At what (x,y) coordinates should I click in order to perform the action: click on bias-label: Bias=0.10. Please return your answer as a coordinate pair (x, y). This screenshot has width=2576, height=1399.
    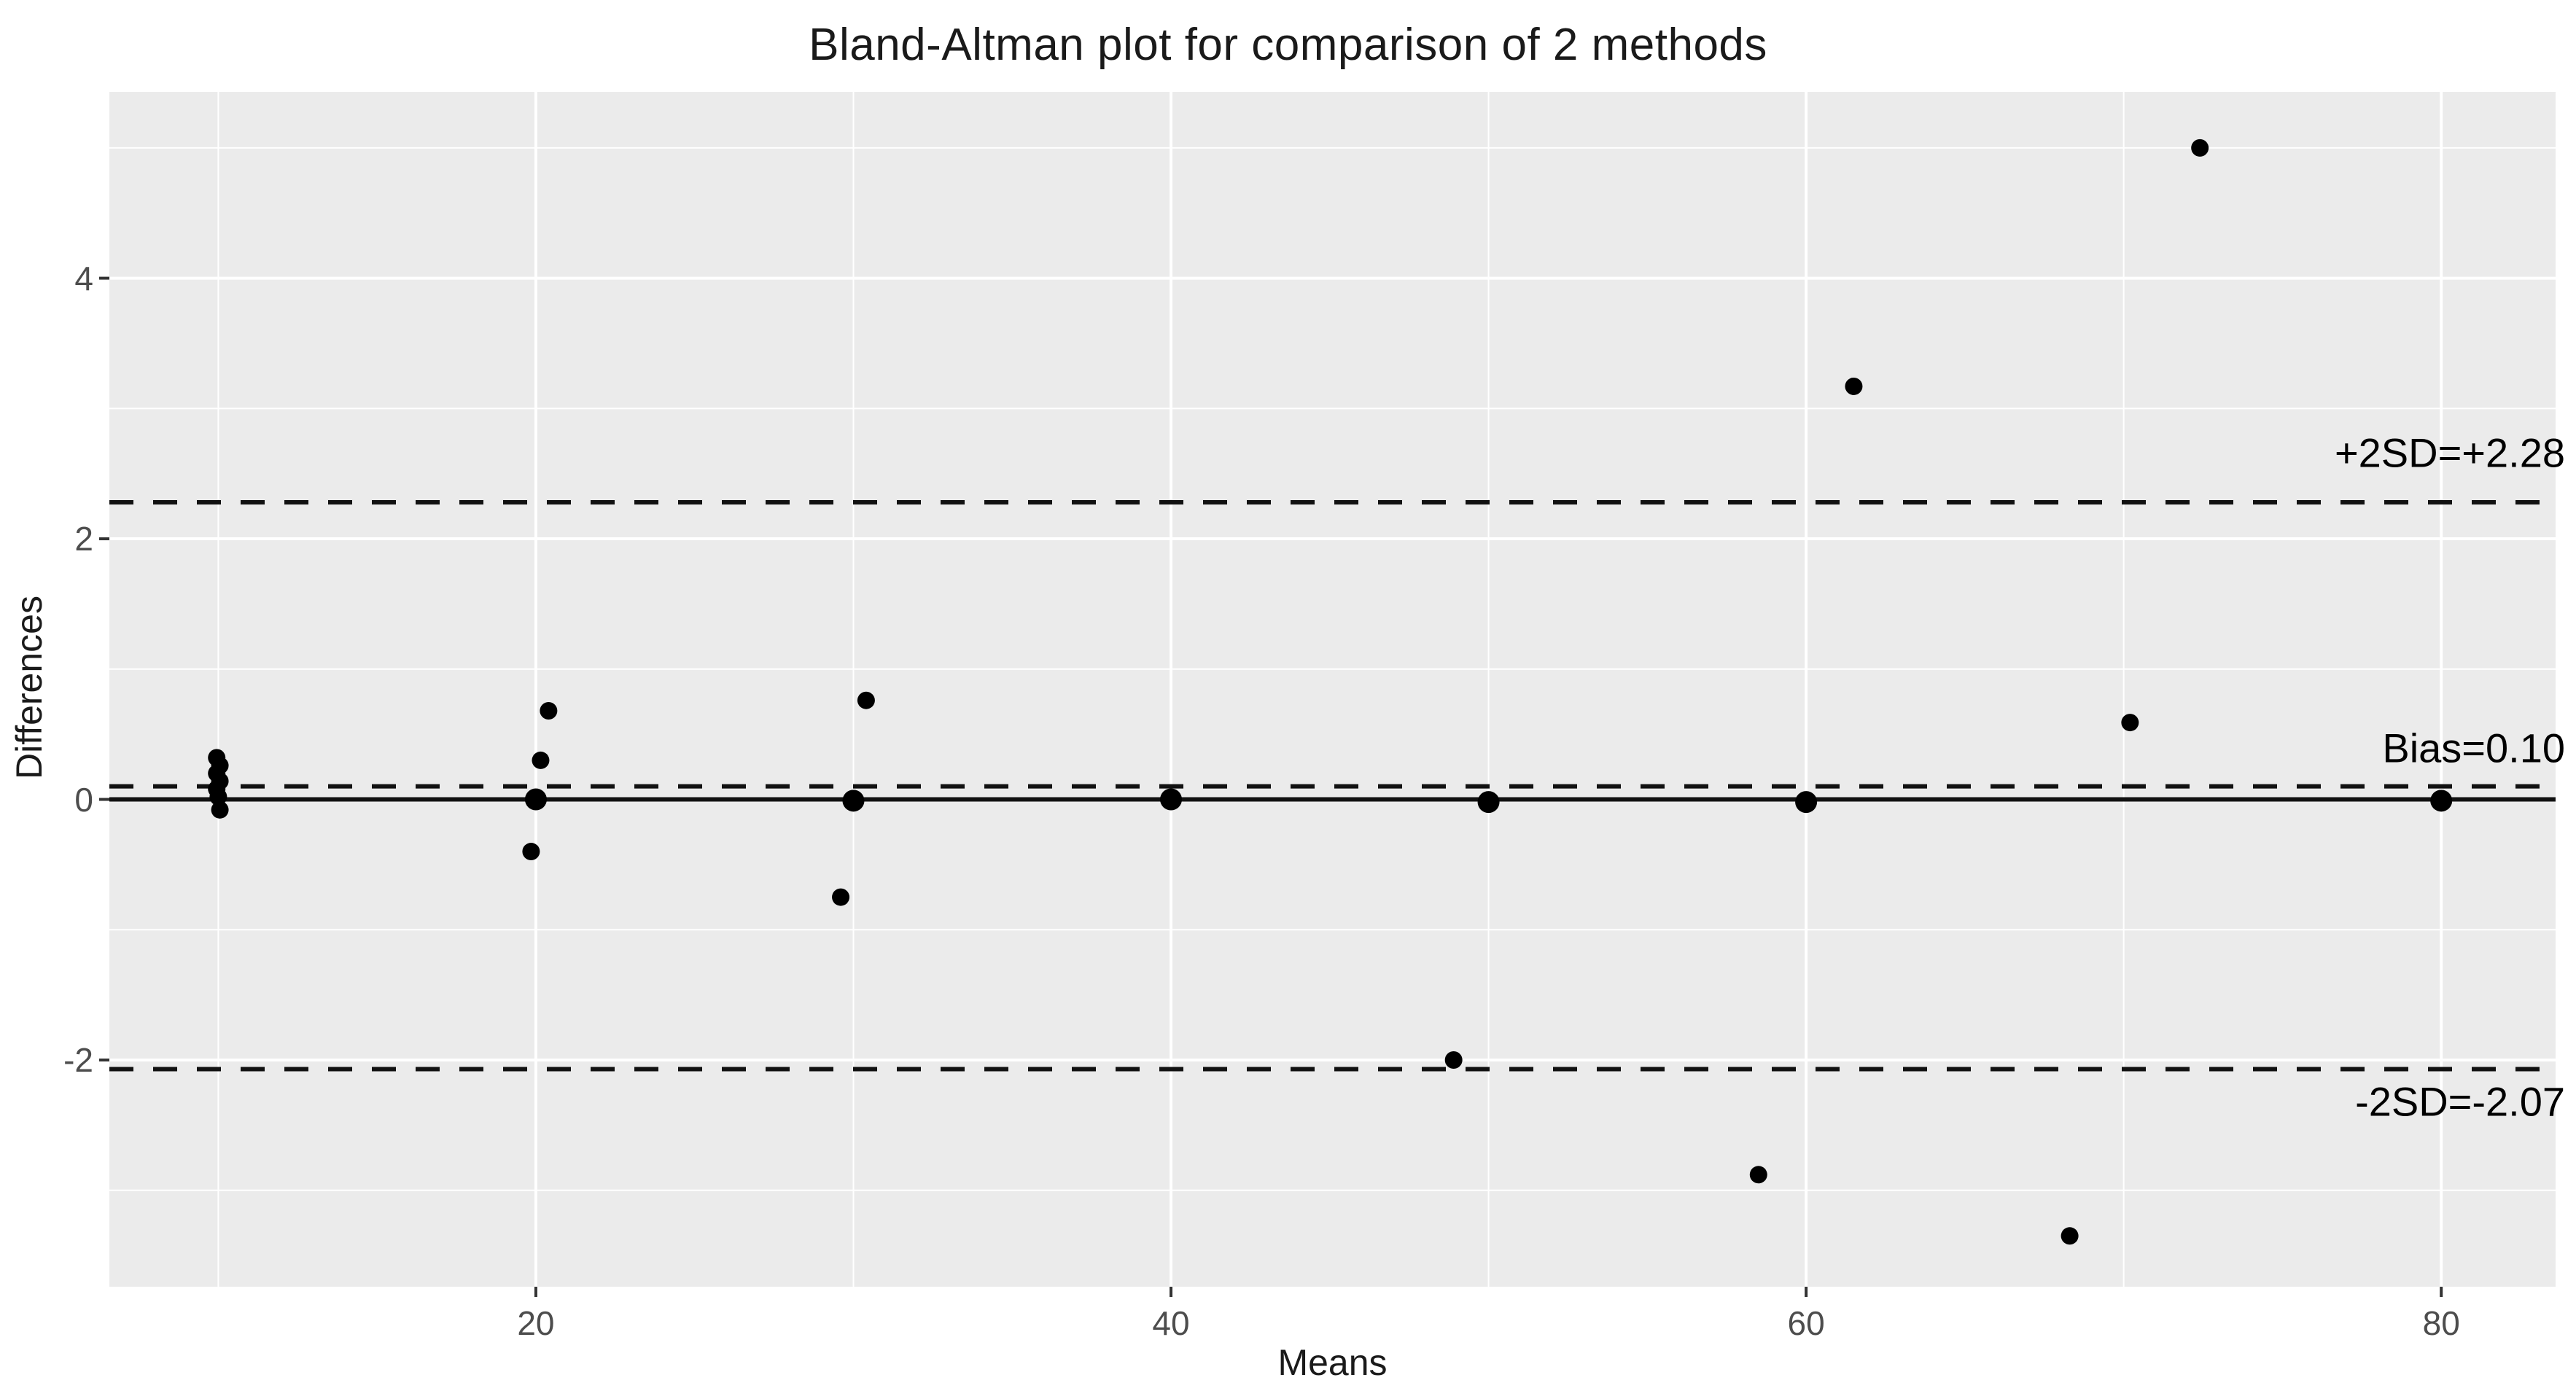
    Looking at the image, I should click on (2473, 748).